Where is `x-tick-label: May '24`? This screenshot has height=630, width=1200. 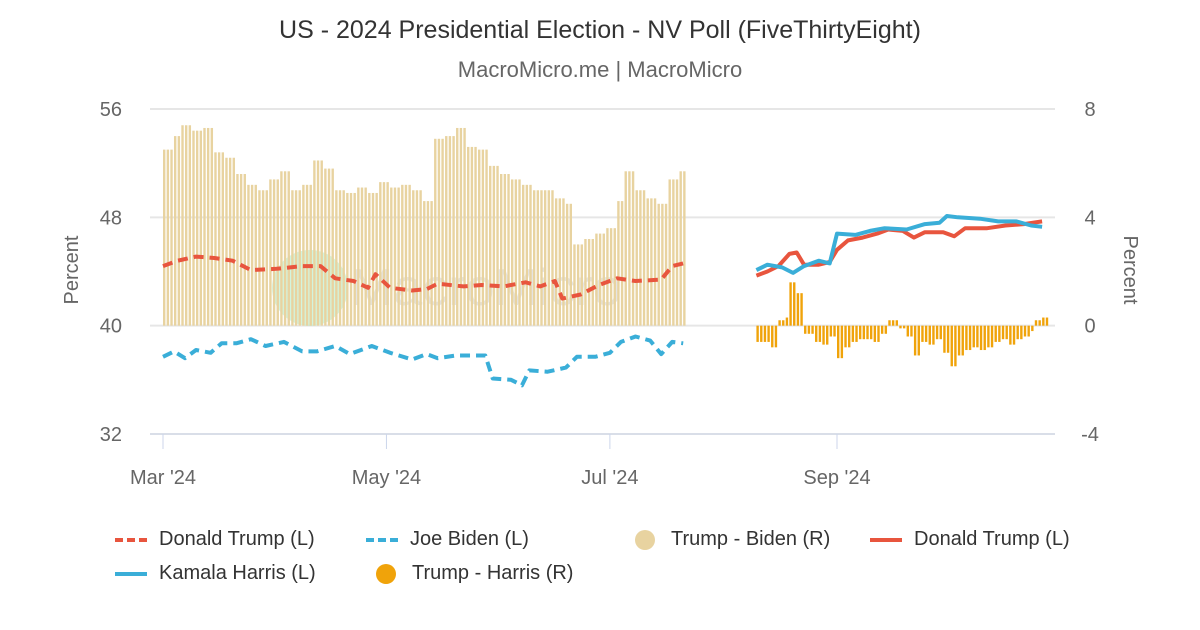
x-tick-label: May '24 is located at coordinates (386, 478).